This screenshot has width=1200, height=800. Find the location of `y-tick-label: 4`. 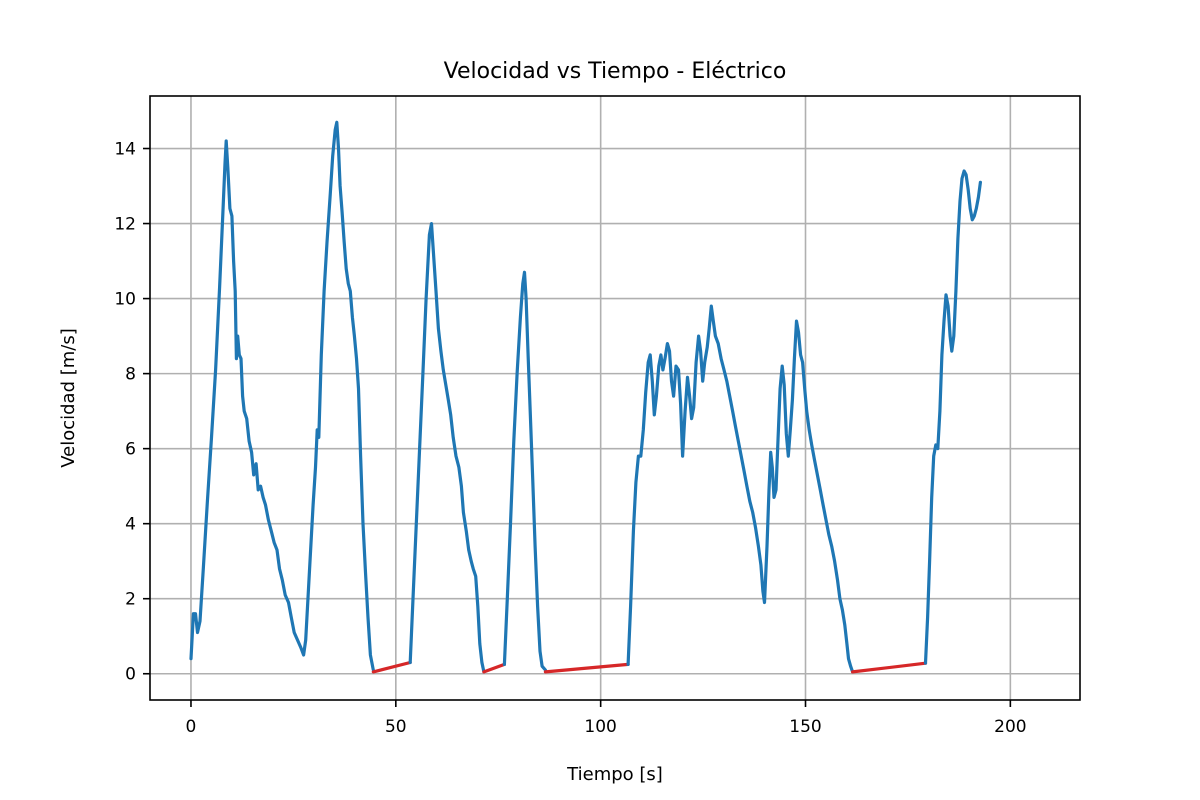

y-tick-label: 4 is located at coordinates (130, 525).